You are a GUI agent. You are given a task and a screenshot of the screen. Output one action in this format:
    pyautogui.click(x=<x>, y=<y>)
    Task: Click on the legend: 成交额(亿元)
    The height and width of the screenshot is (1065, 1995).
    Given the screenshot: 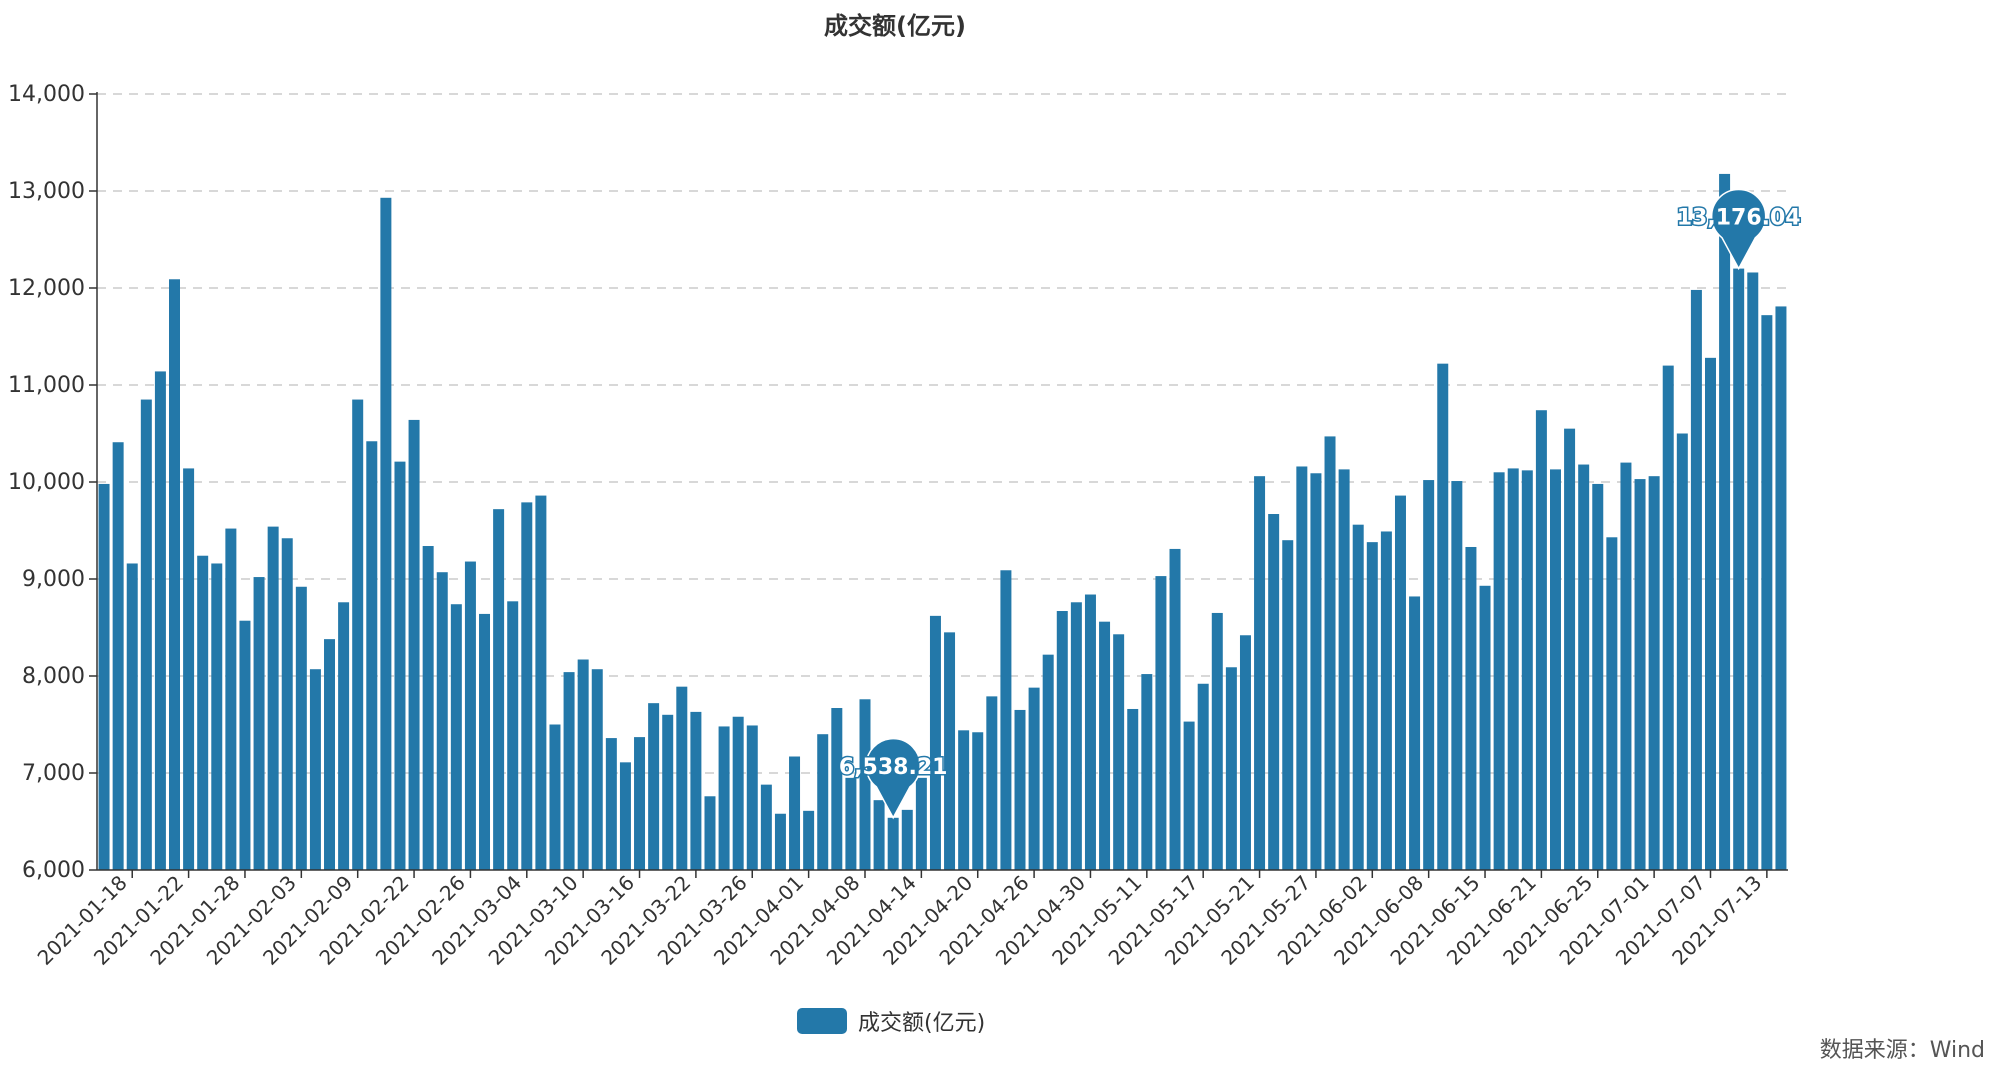 What is the action you would take?
    pyautogui.click(x=891, y=1022)
    